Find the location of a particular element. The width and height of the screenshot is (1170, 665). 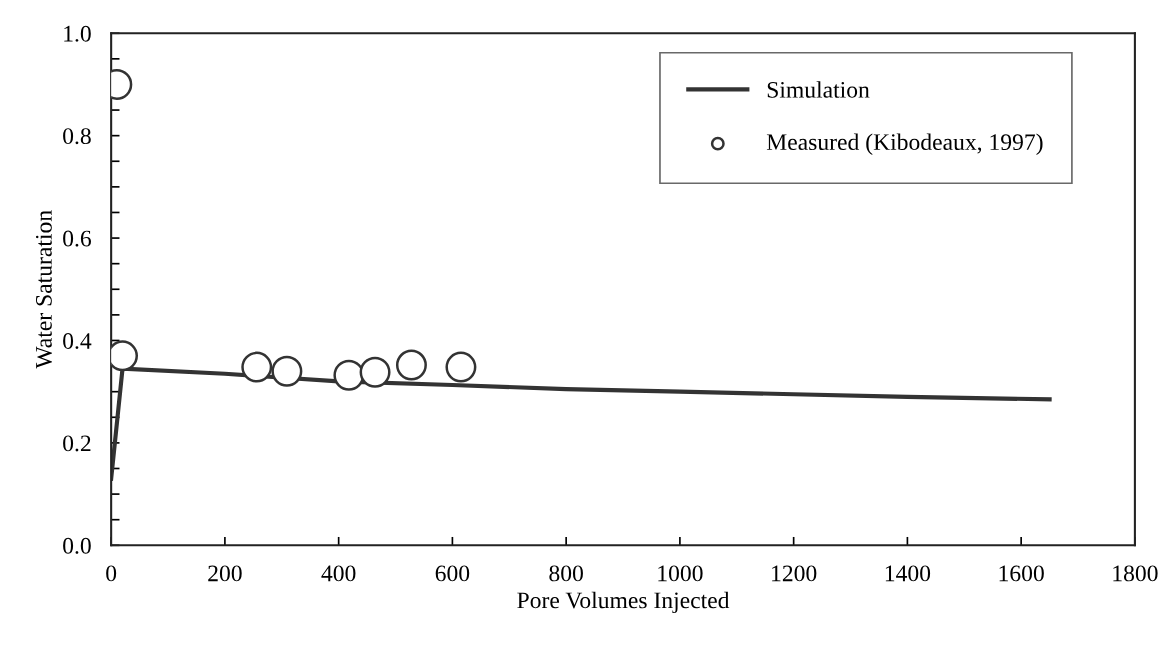

legend-label: Simulation is located at coordinates (818, 89).